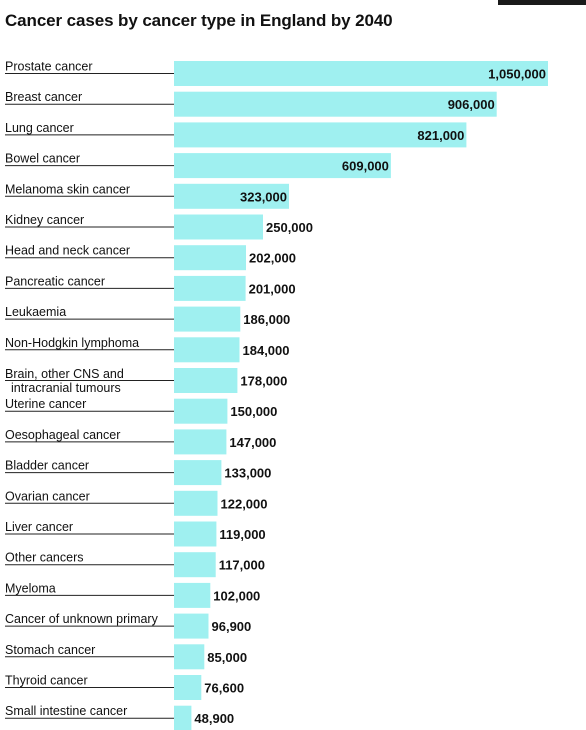  What do you see at coordinates (55, 281) in the screenshot?
I see `category-label: Pancreatic cancer` at bounding box center [55, 281].